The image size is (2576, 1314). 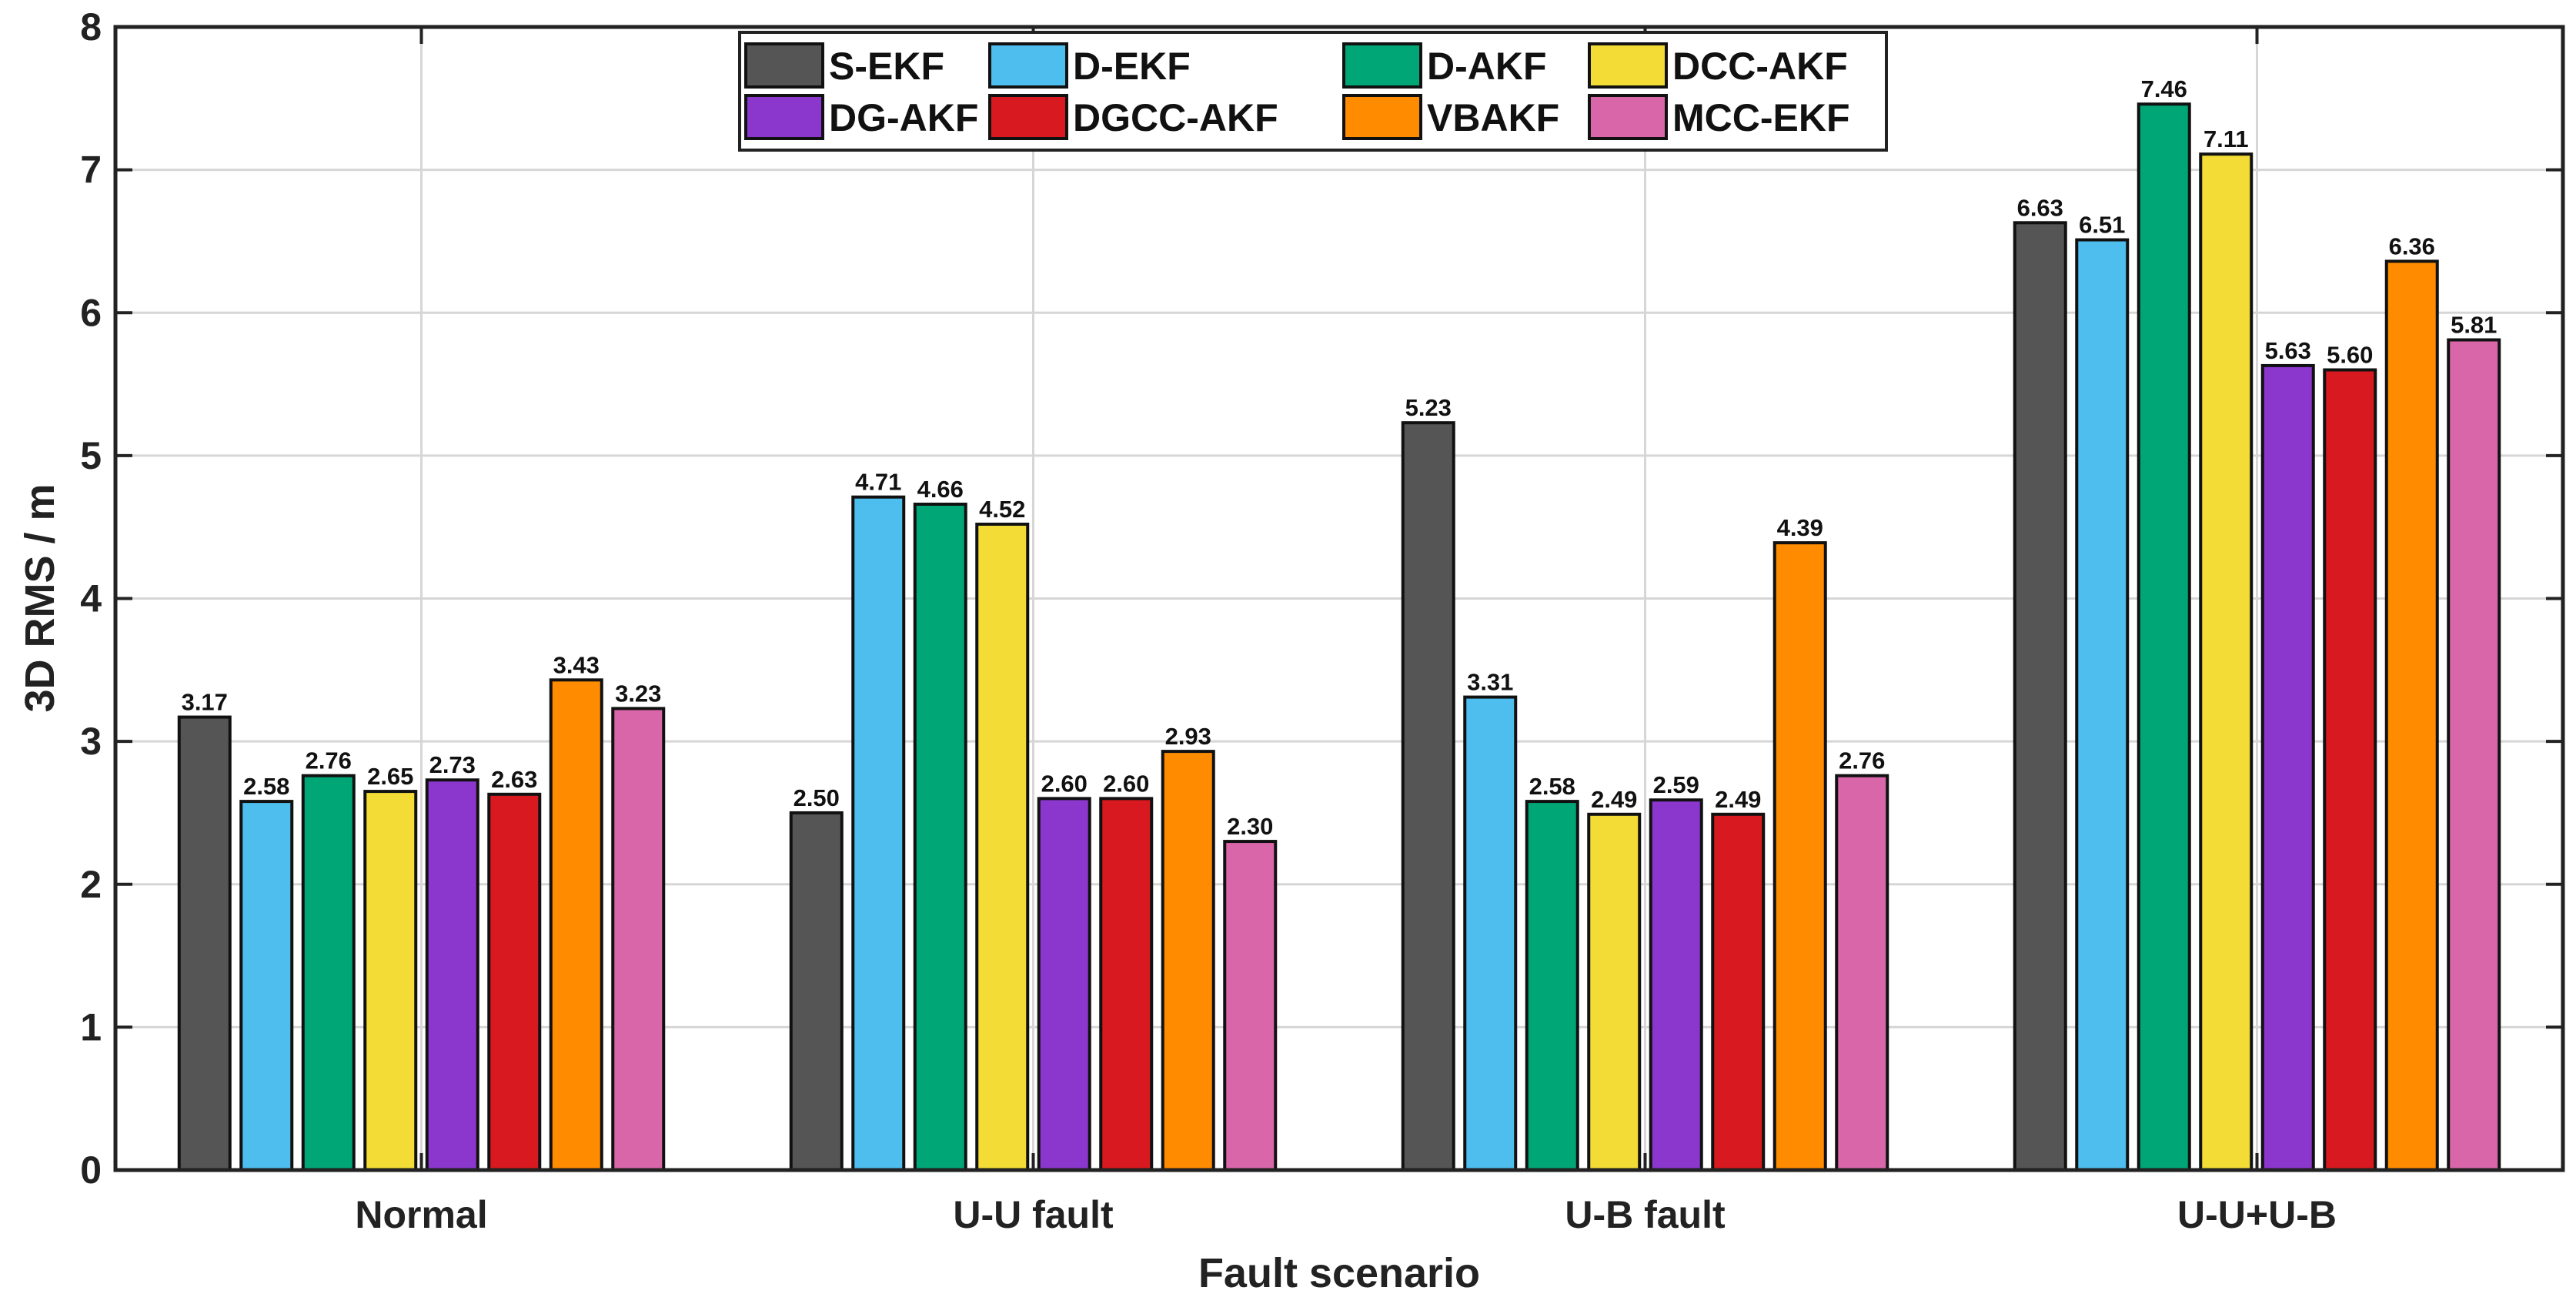 I want to click on data-label: 7.46, so click(x=2164, y=88).